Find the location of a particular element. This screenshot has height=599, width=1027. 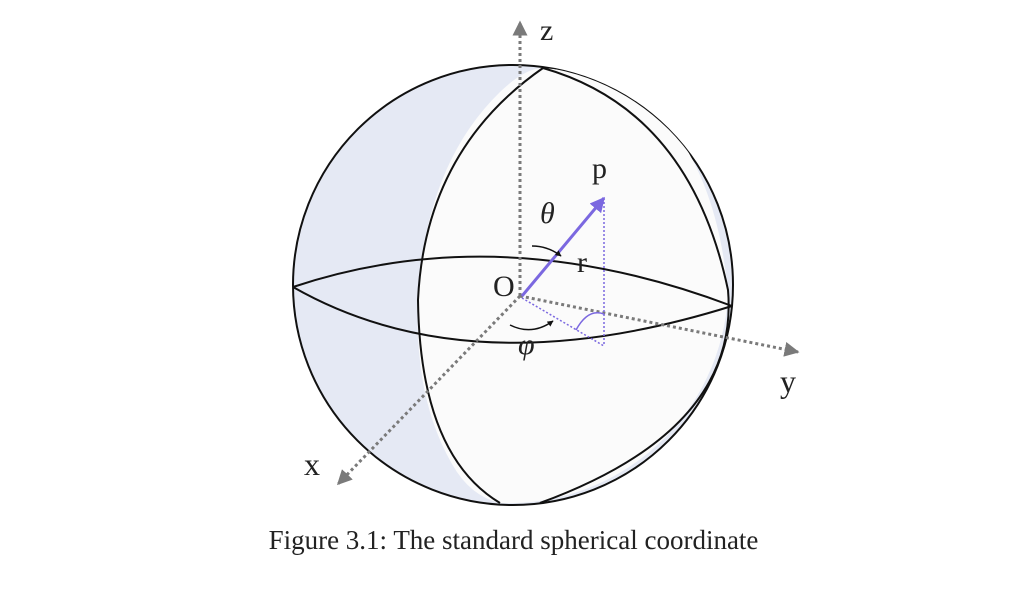

origin-label: O is located at coordinates (504, 286).